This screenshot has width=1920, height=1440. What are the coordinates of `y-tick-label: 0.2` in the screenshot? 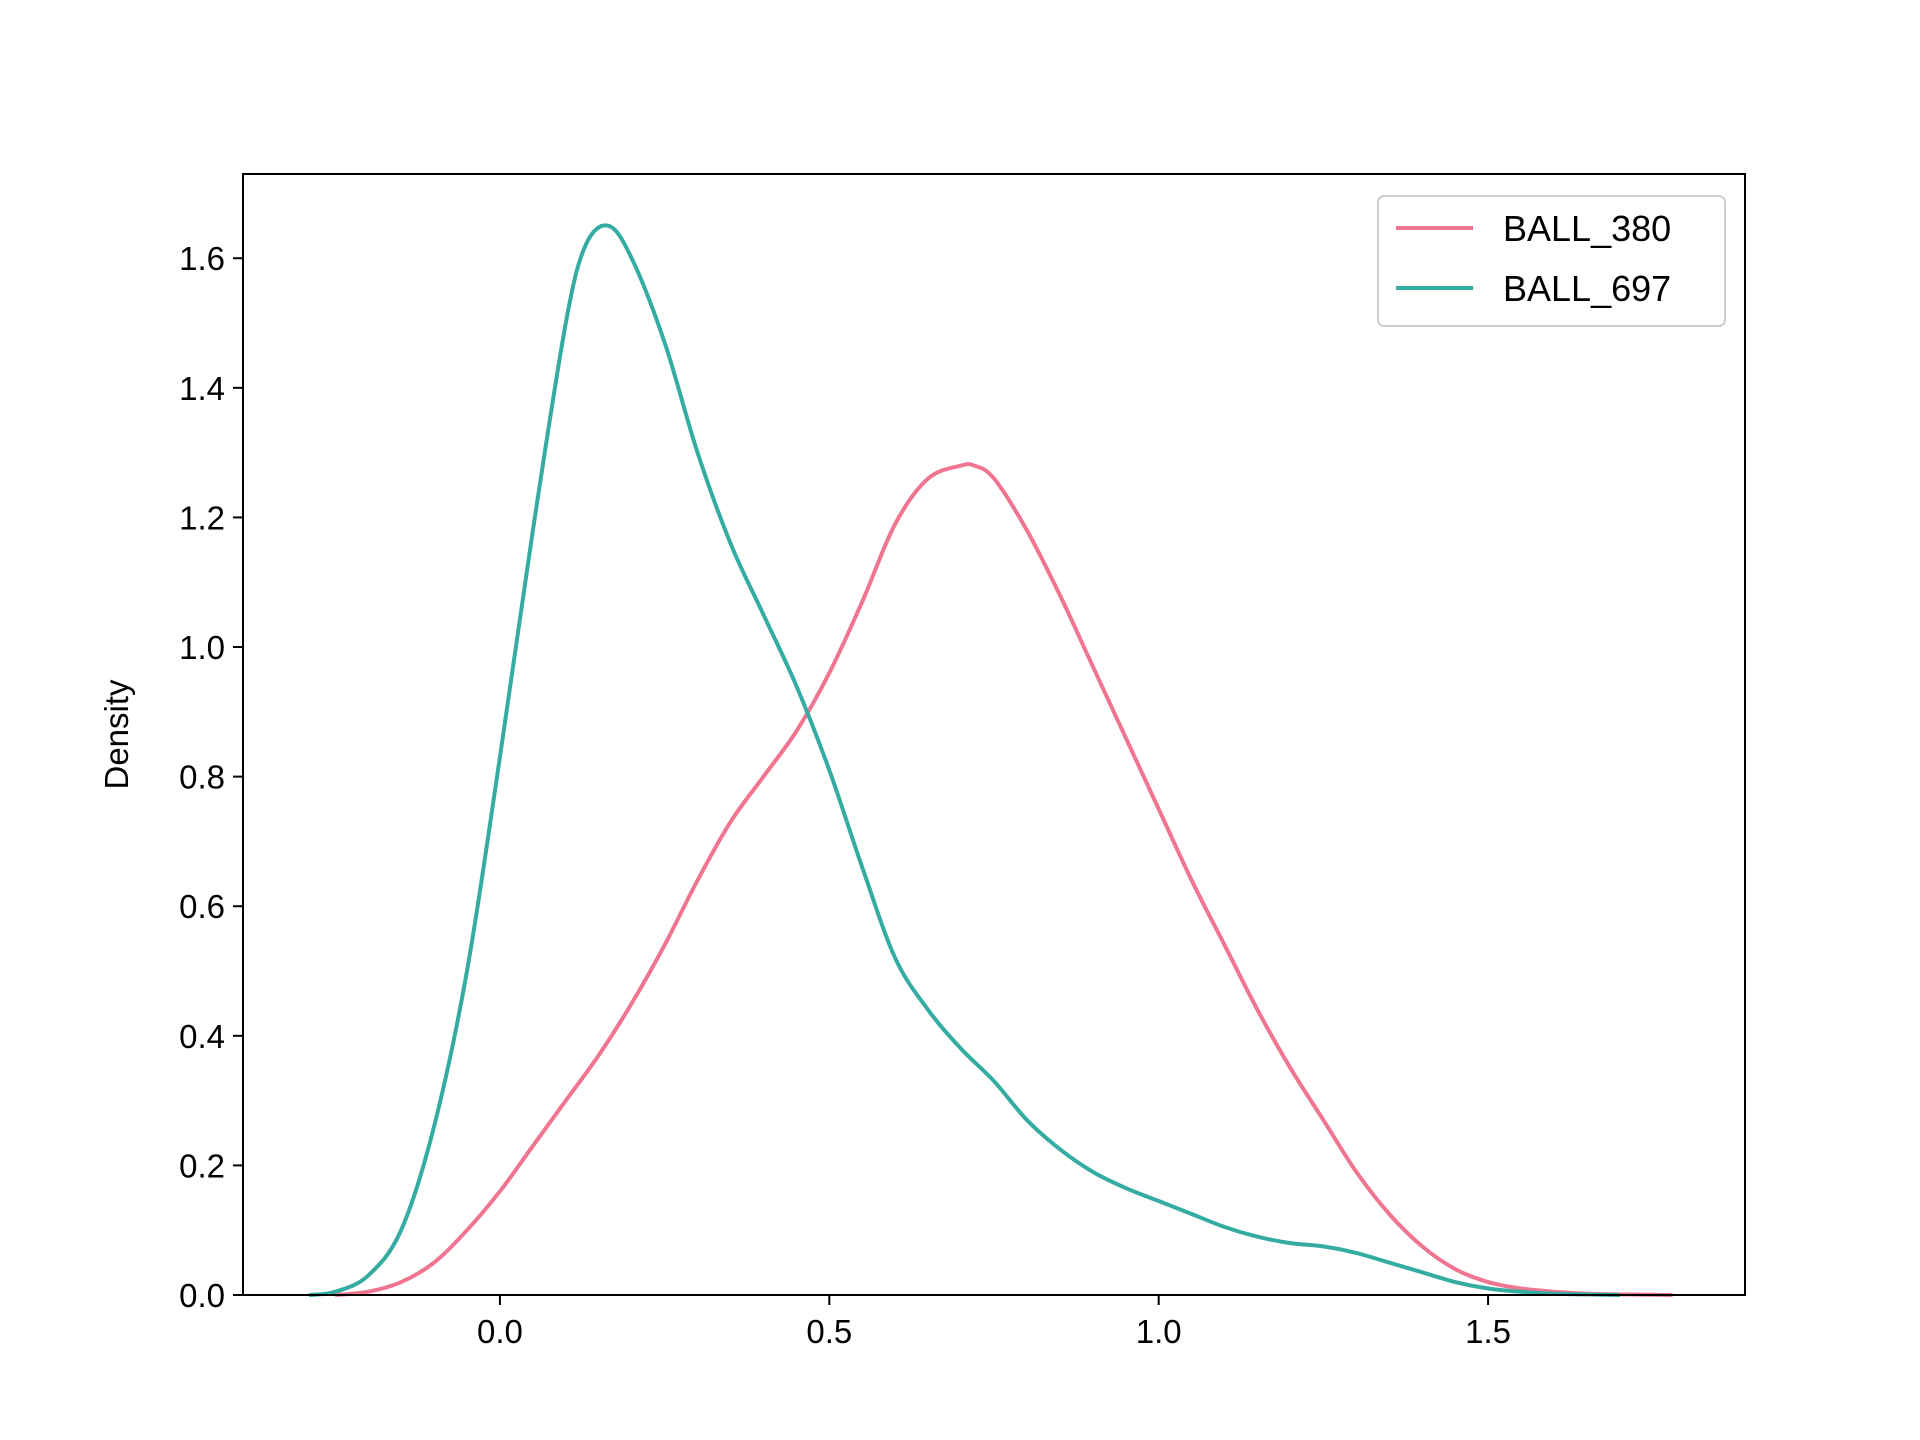 It's located at (202, 1165).